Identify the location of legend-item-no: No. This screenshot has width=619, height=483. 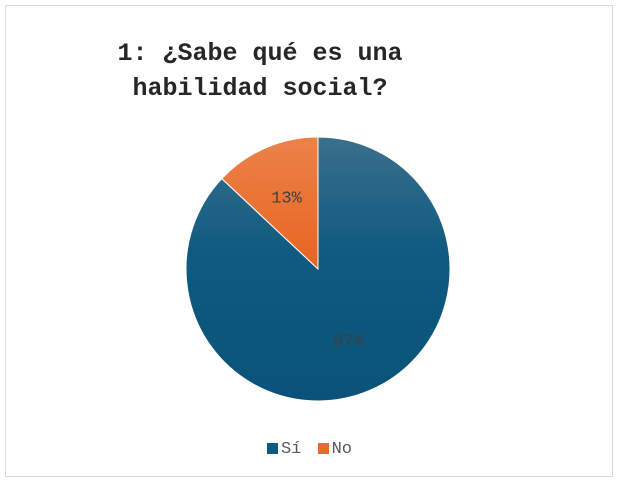
(334, 449).